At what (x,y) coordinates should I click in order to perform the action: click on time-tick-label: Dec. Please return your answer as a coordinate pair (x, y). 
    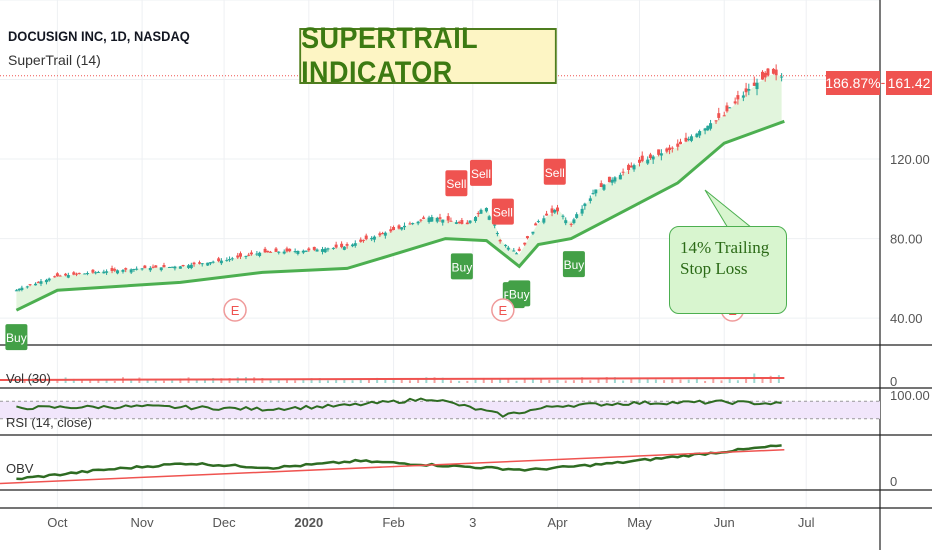
    Looking at the image, I should click on (225, 522).